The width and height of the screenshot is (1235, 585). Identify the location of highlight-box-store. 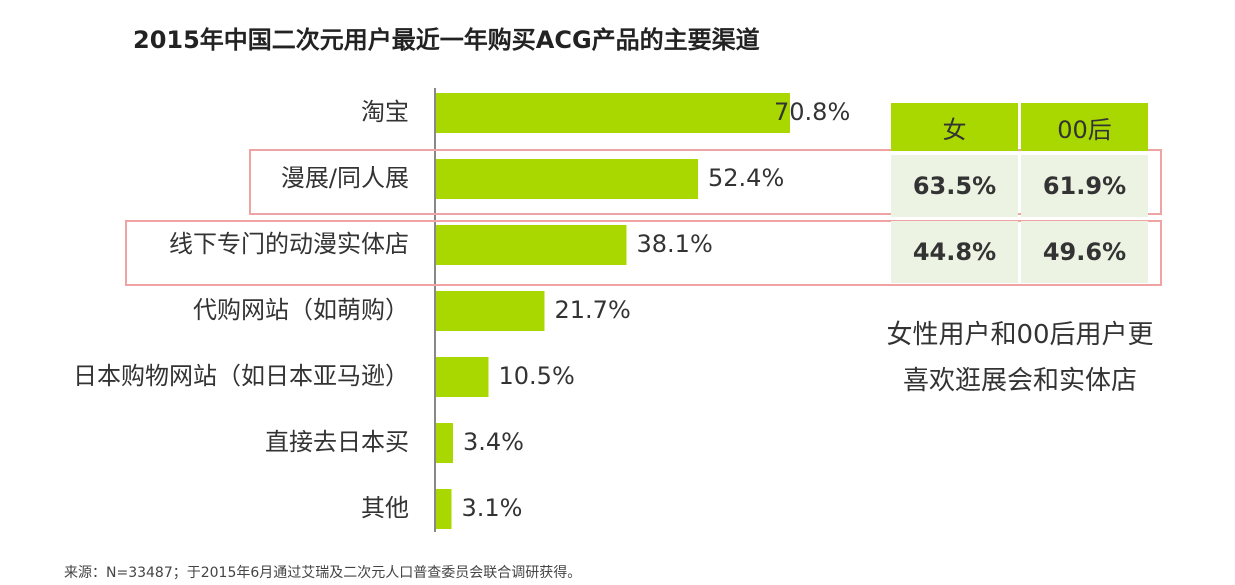
(643, 253).